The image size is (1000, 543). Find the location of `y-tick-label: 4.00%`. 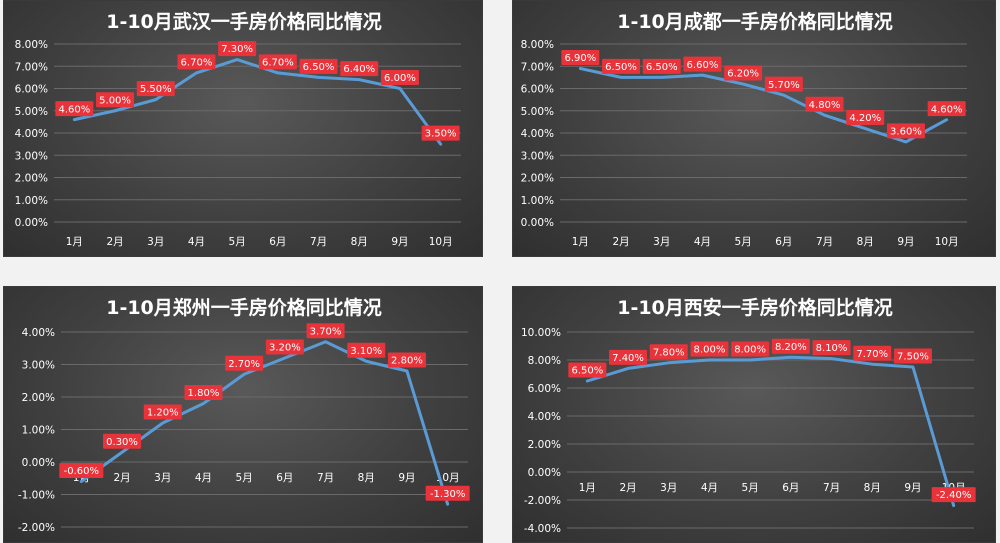

y-tick-label: 4.00% is located at coordinates (38, 333).